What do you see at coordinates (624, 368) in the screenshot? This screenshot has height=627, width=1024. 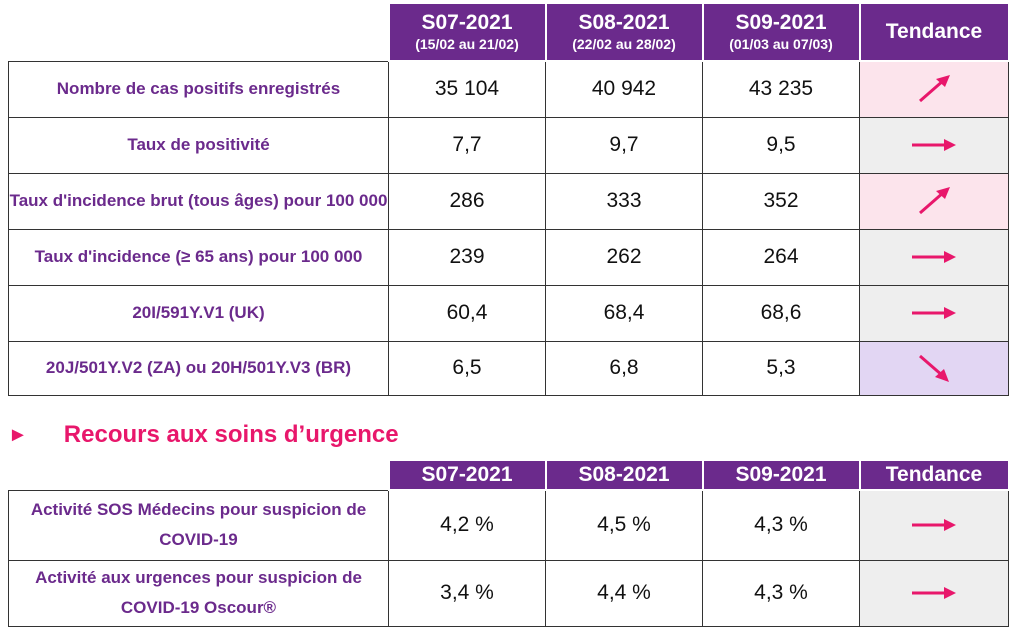 I see `cell-value: 6,8` at bounding box center [624, 368].